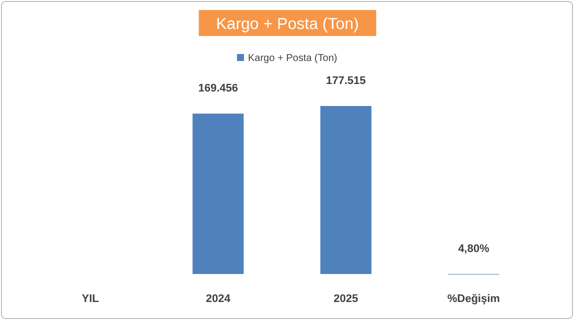 The width and height of the screenshot is (575, 321). I want to click on data-label: 169.456, so click(218, 88).